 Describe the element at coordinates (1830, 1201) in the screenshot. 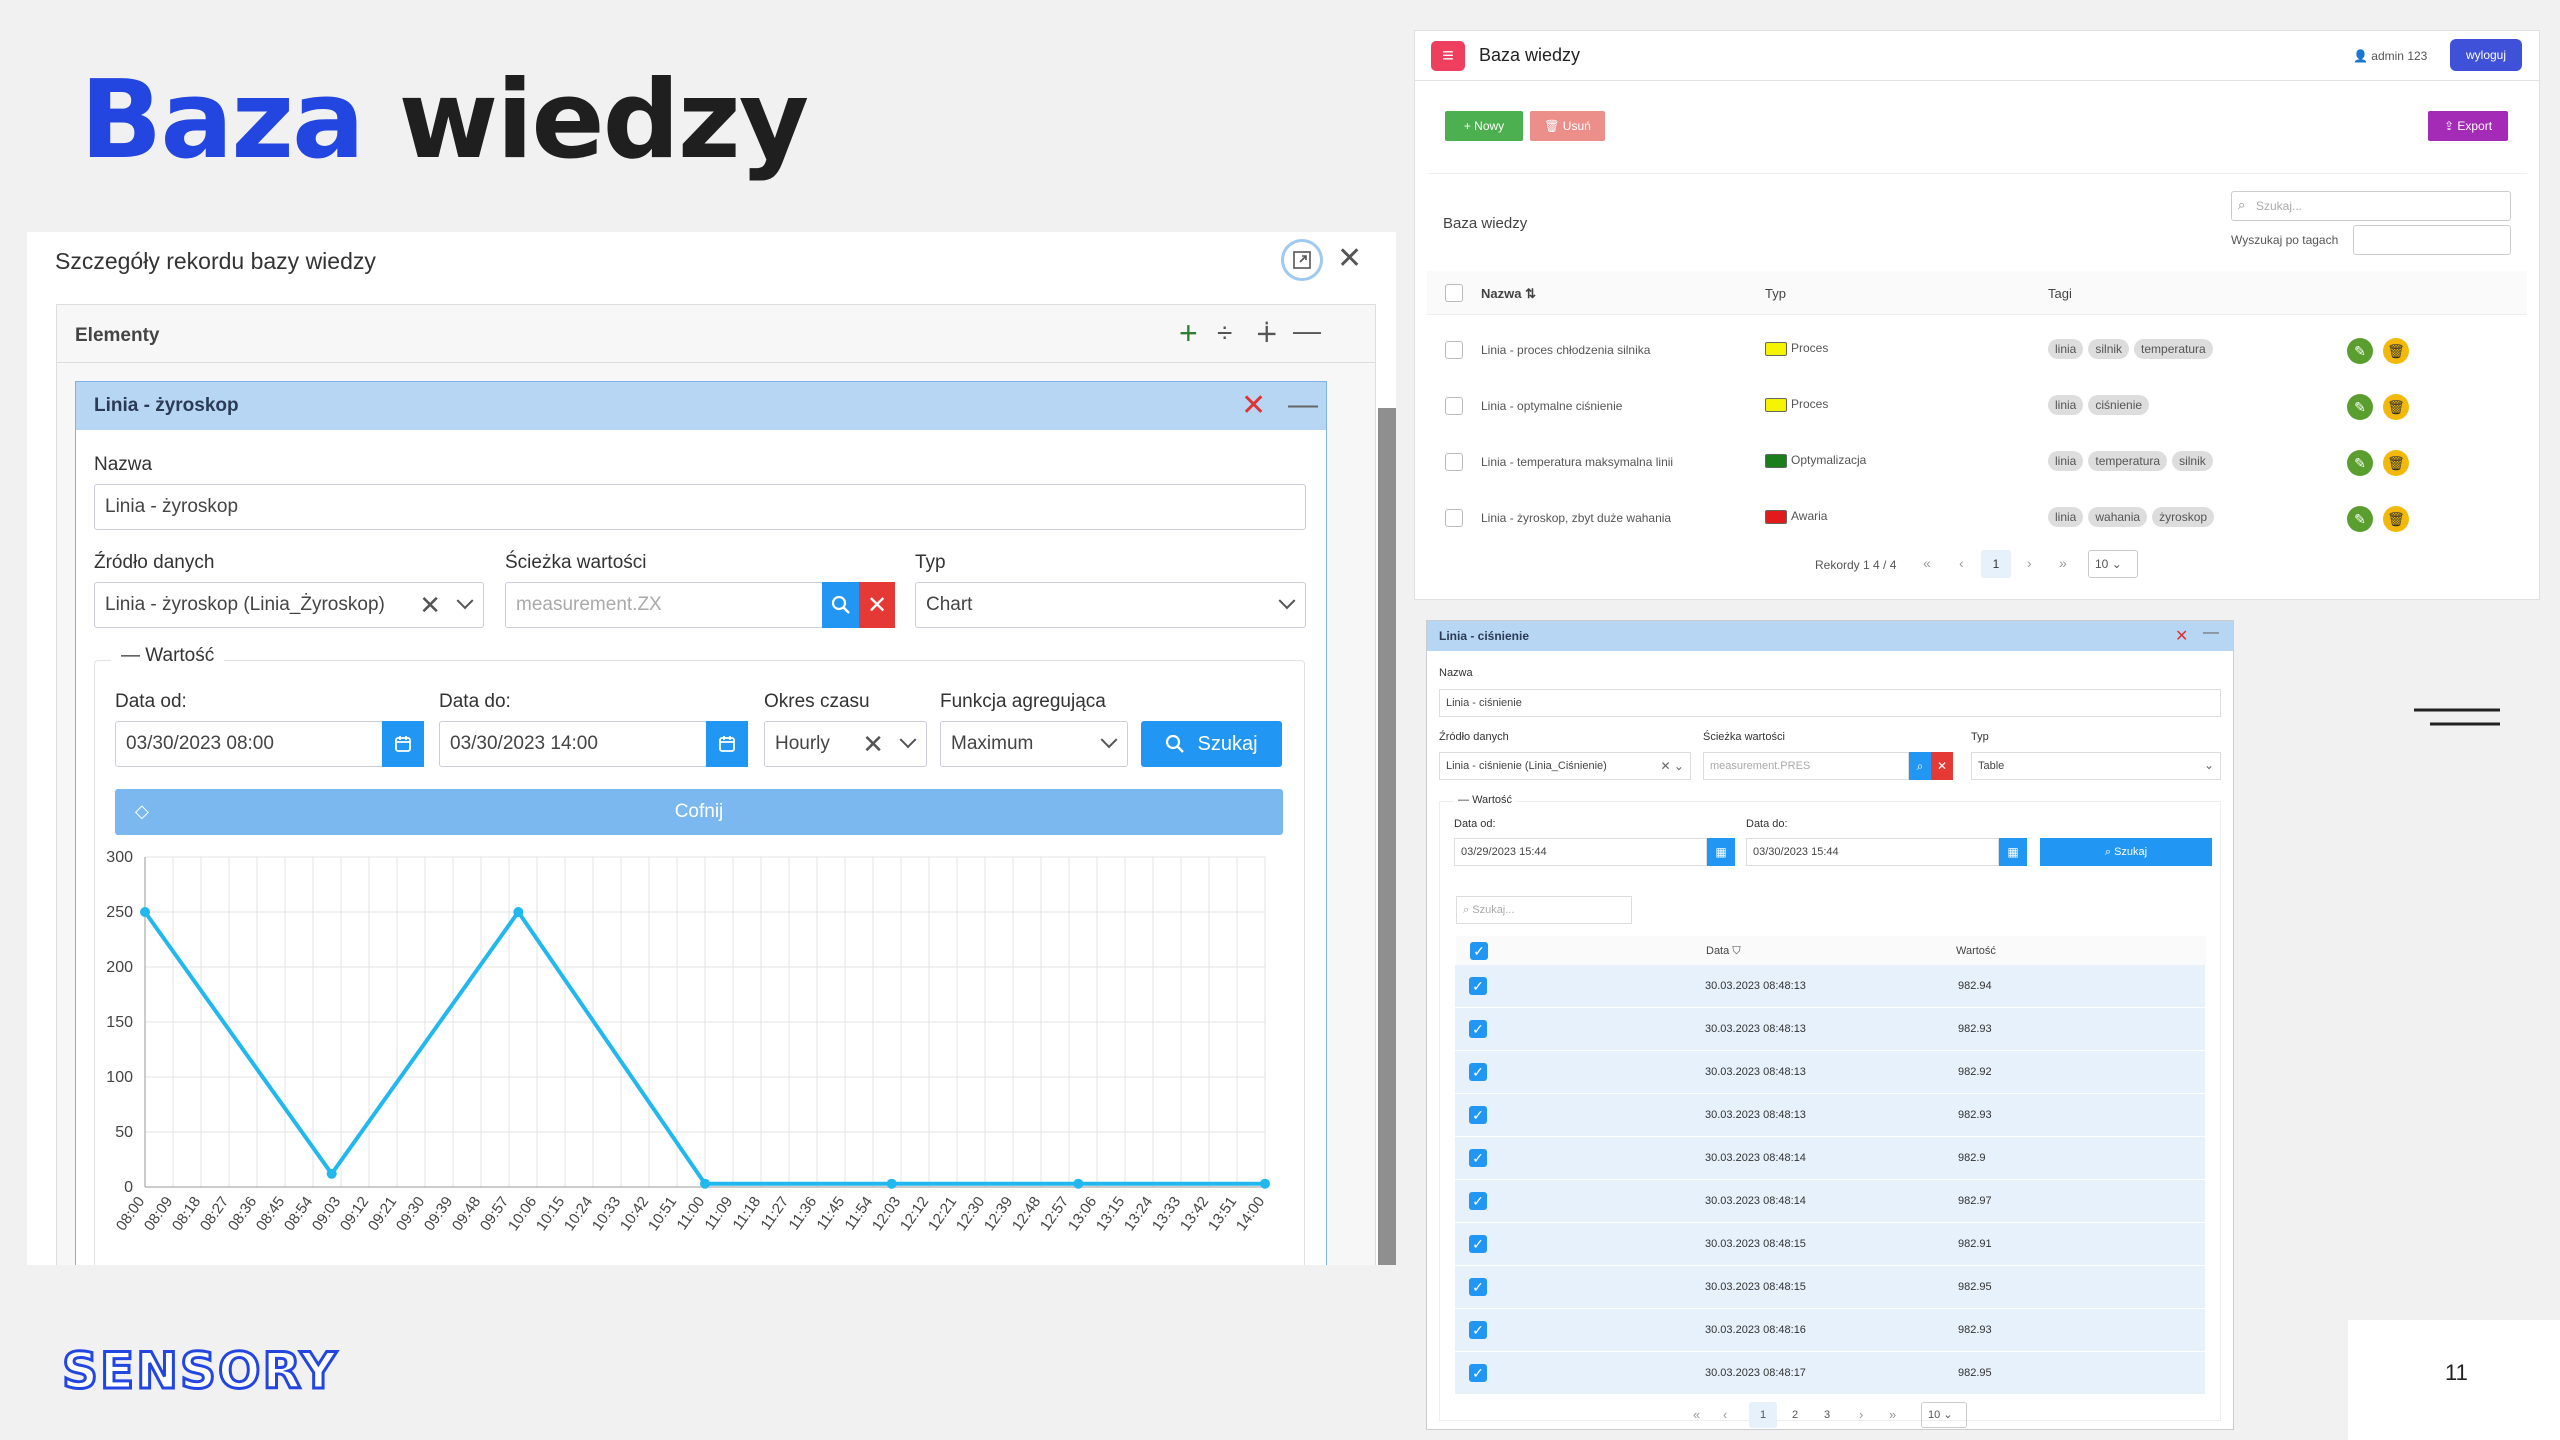

I see `table-row: ✓ 30.03.2023 08:48:14 982.97` at that location.